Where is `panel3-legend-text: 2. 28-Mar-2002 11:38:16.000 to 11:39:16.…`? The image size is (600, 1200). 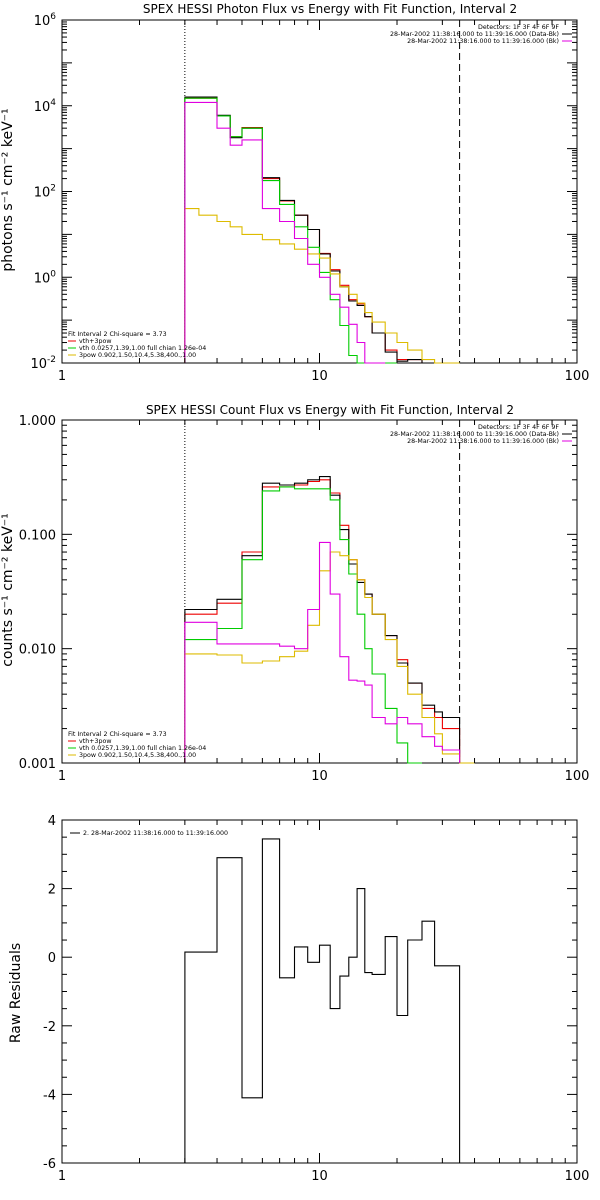 panel3-legend-text: 2. 28-Mar-2002 11:38:16.000 to 11:39:16.… is located at coordinates (155, 833).